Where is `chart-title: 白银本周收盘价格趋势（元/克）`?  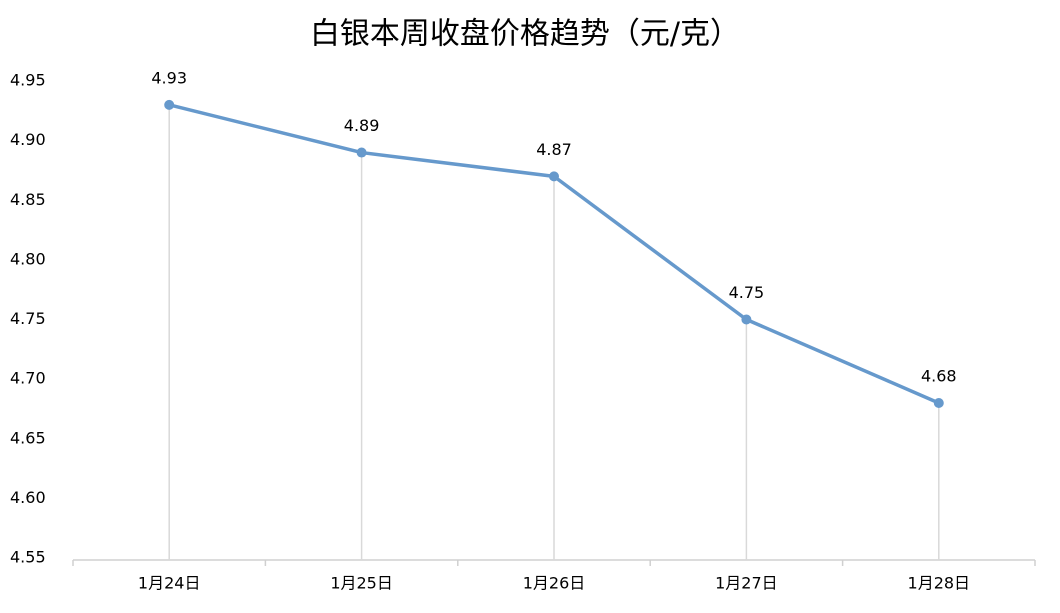 chart-title: 白银本周收盘价格趋势（元/克） is located at coordinates (525, 34).